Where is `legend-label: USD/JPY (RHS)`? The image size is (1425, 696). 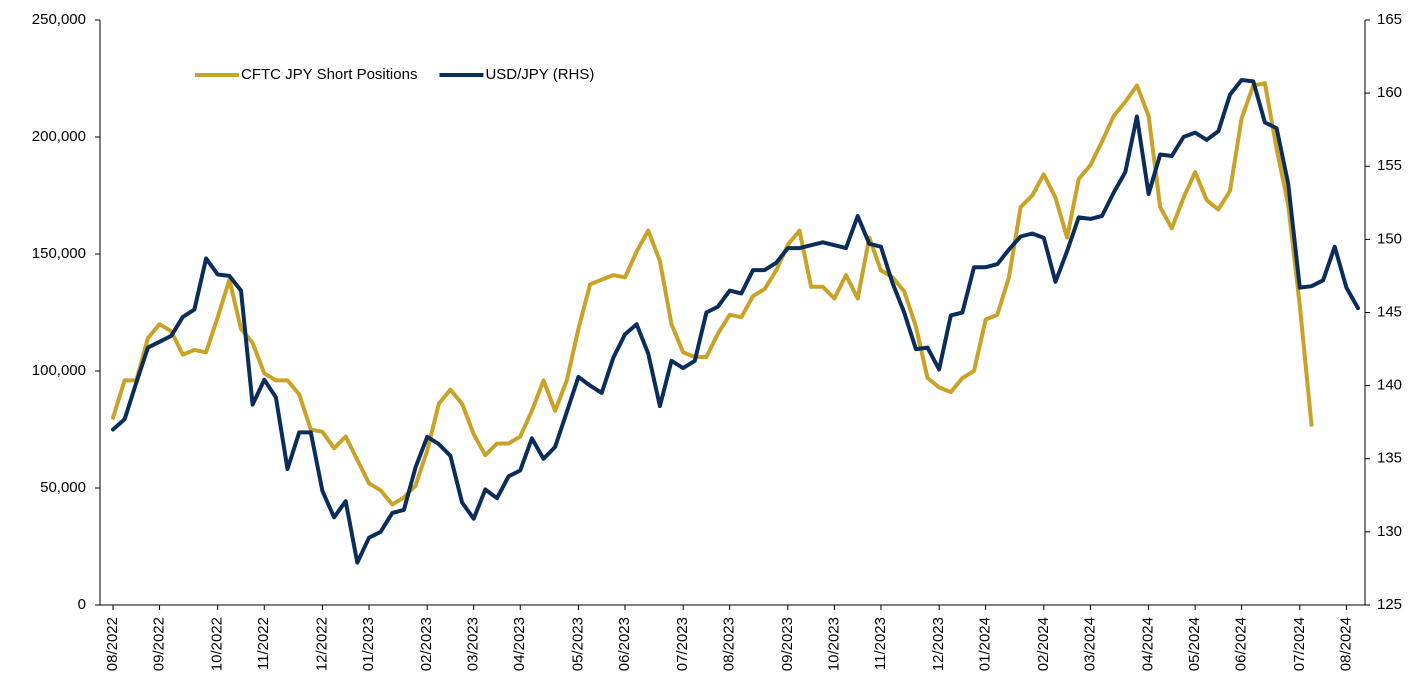
legend-label: USD/JPY (RHS) is located at coordinates (539, 74).